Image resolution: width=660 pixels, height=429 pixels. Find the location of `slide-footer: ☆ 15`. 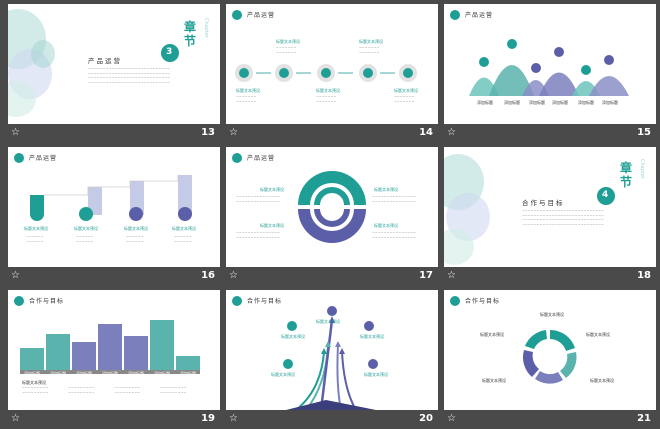

slide-footer: ☆ 15 is located at coordinates (550, 133).